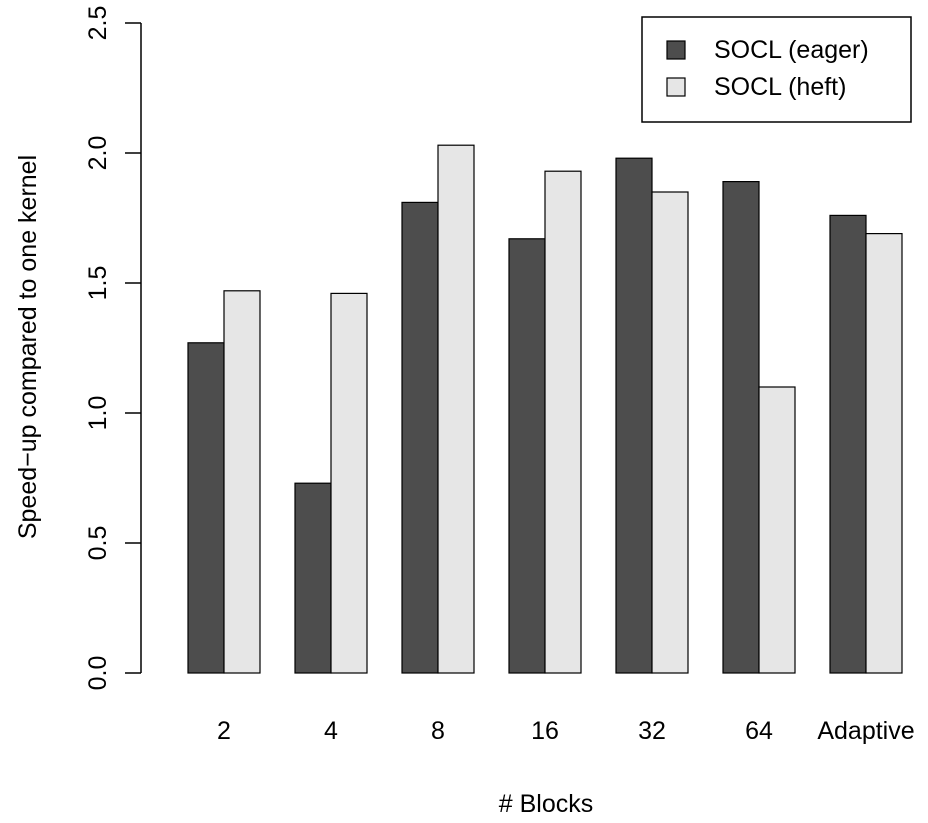 The width and height of the screenshot is (928, 823). What do you see at coordinates (545, 731) in the screenshot?
I see `x-tick-label: 16` at bounding box center [545, 731].